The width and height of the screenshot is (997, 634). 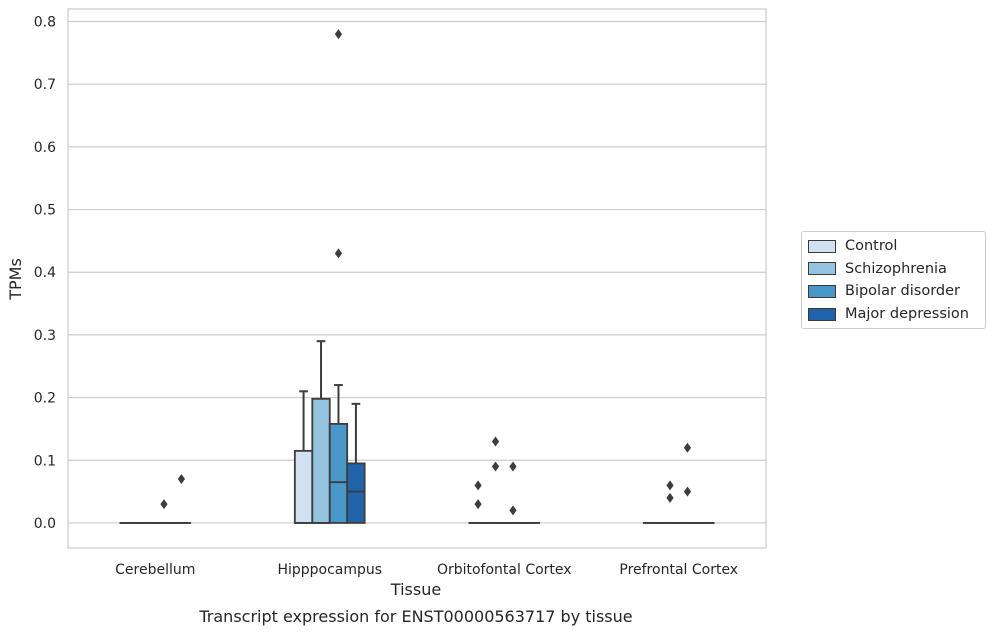 I want to click on legend-label: Bipolar disorder, so click(x=902, y=291).